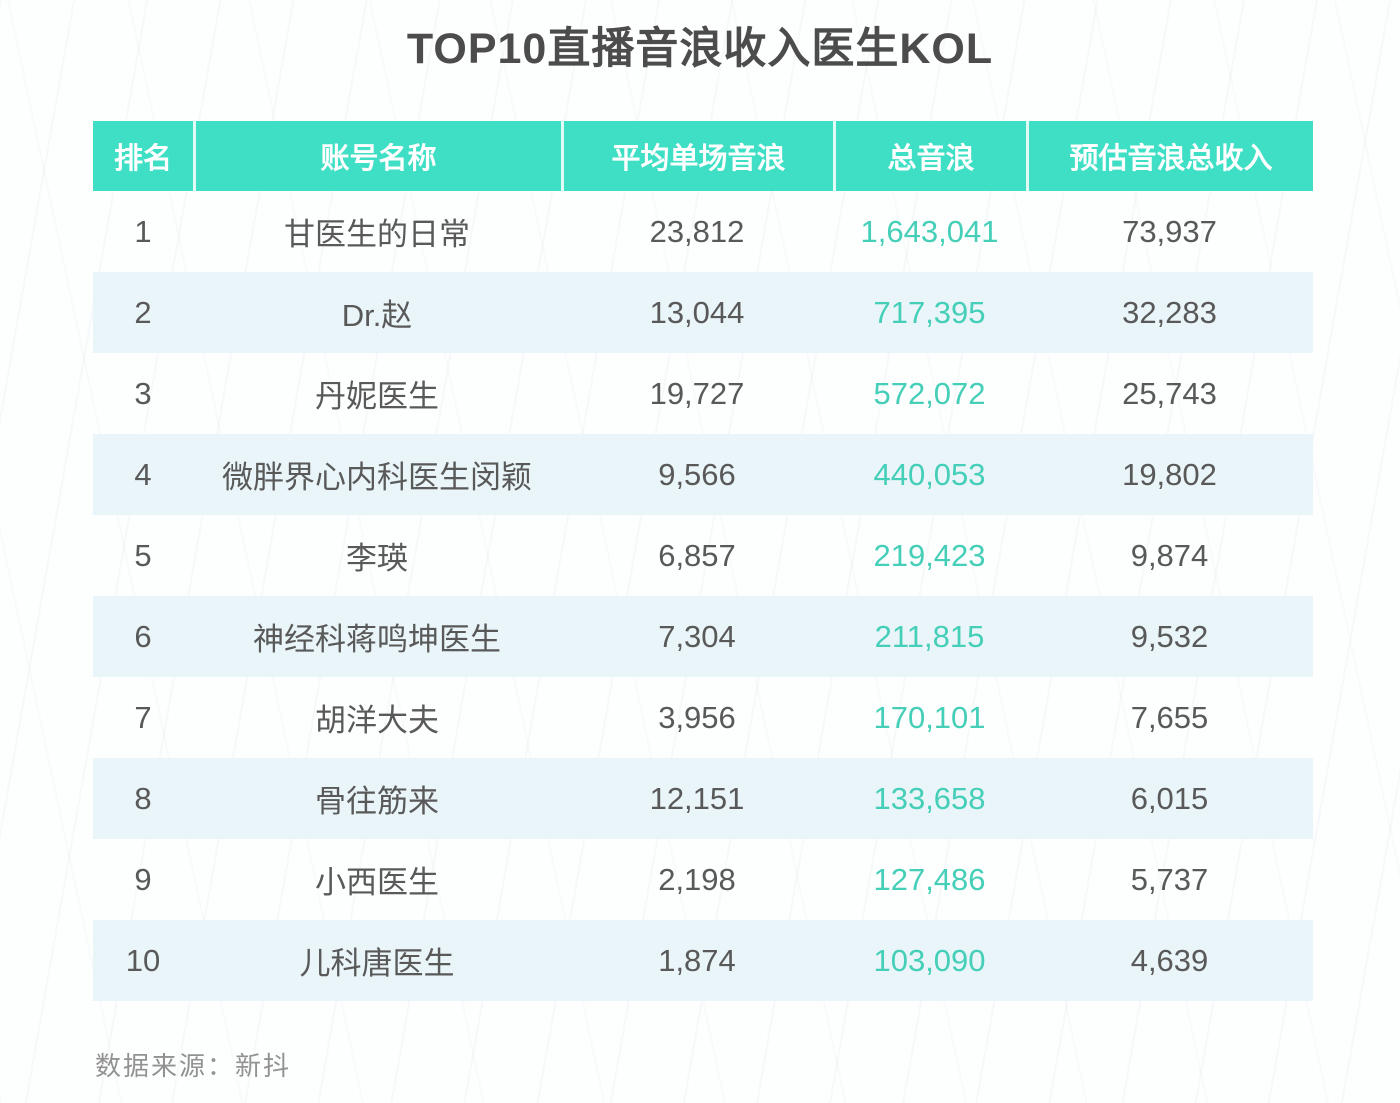 This screenshot has width=1400, height=1103. I want to click on table-header-row: 排名 账号名称 平均单场音浪 总音浪 预估音浪总收入, so click(703, 156).